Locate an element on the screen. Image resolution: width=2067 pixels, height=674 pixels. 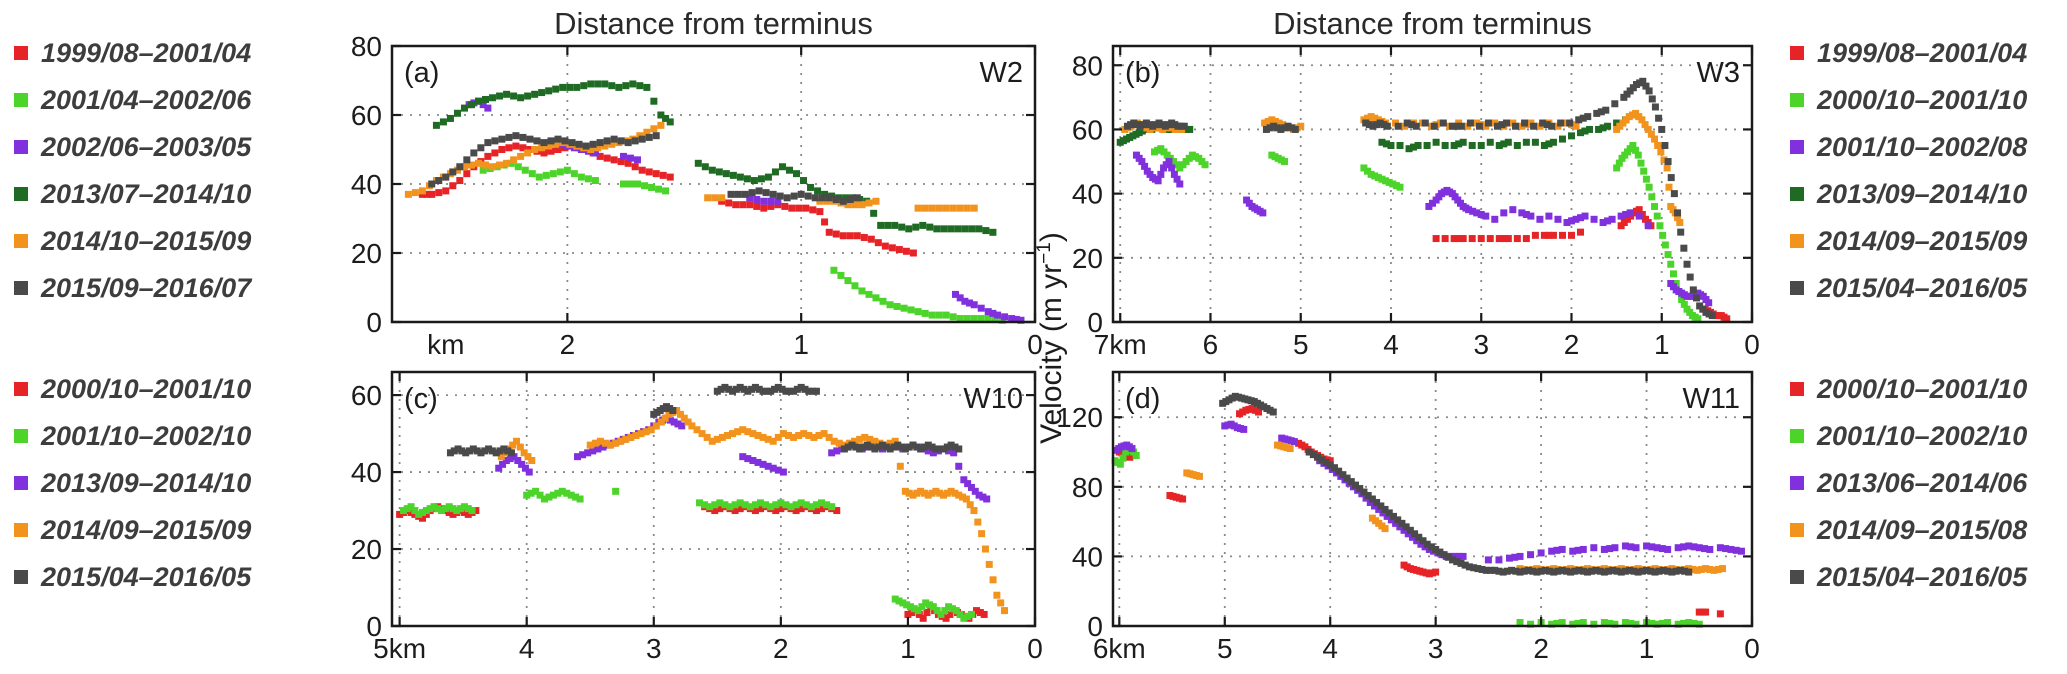
y-tick-label: 40 is located at coordinates (366, 472).